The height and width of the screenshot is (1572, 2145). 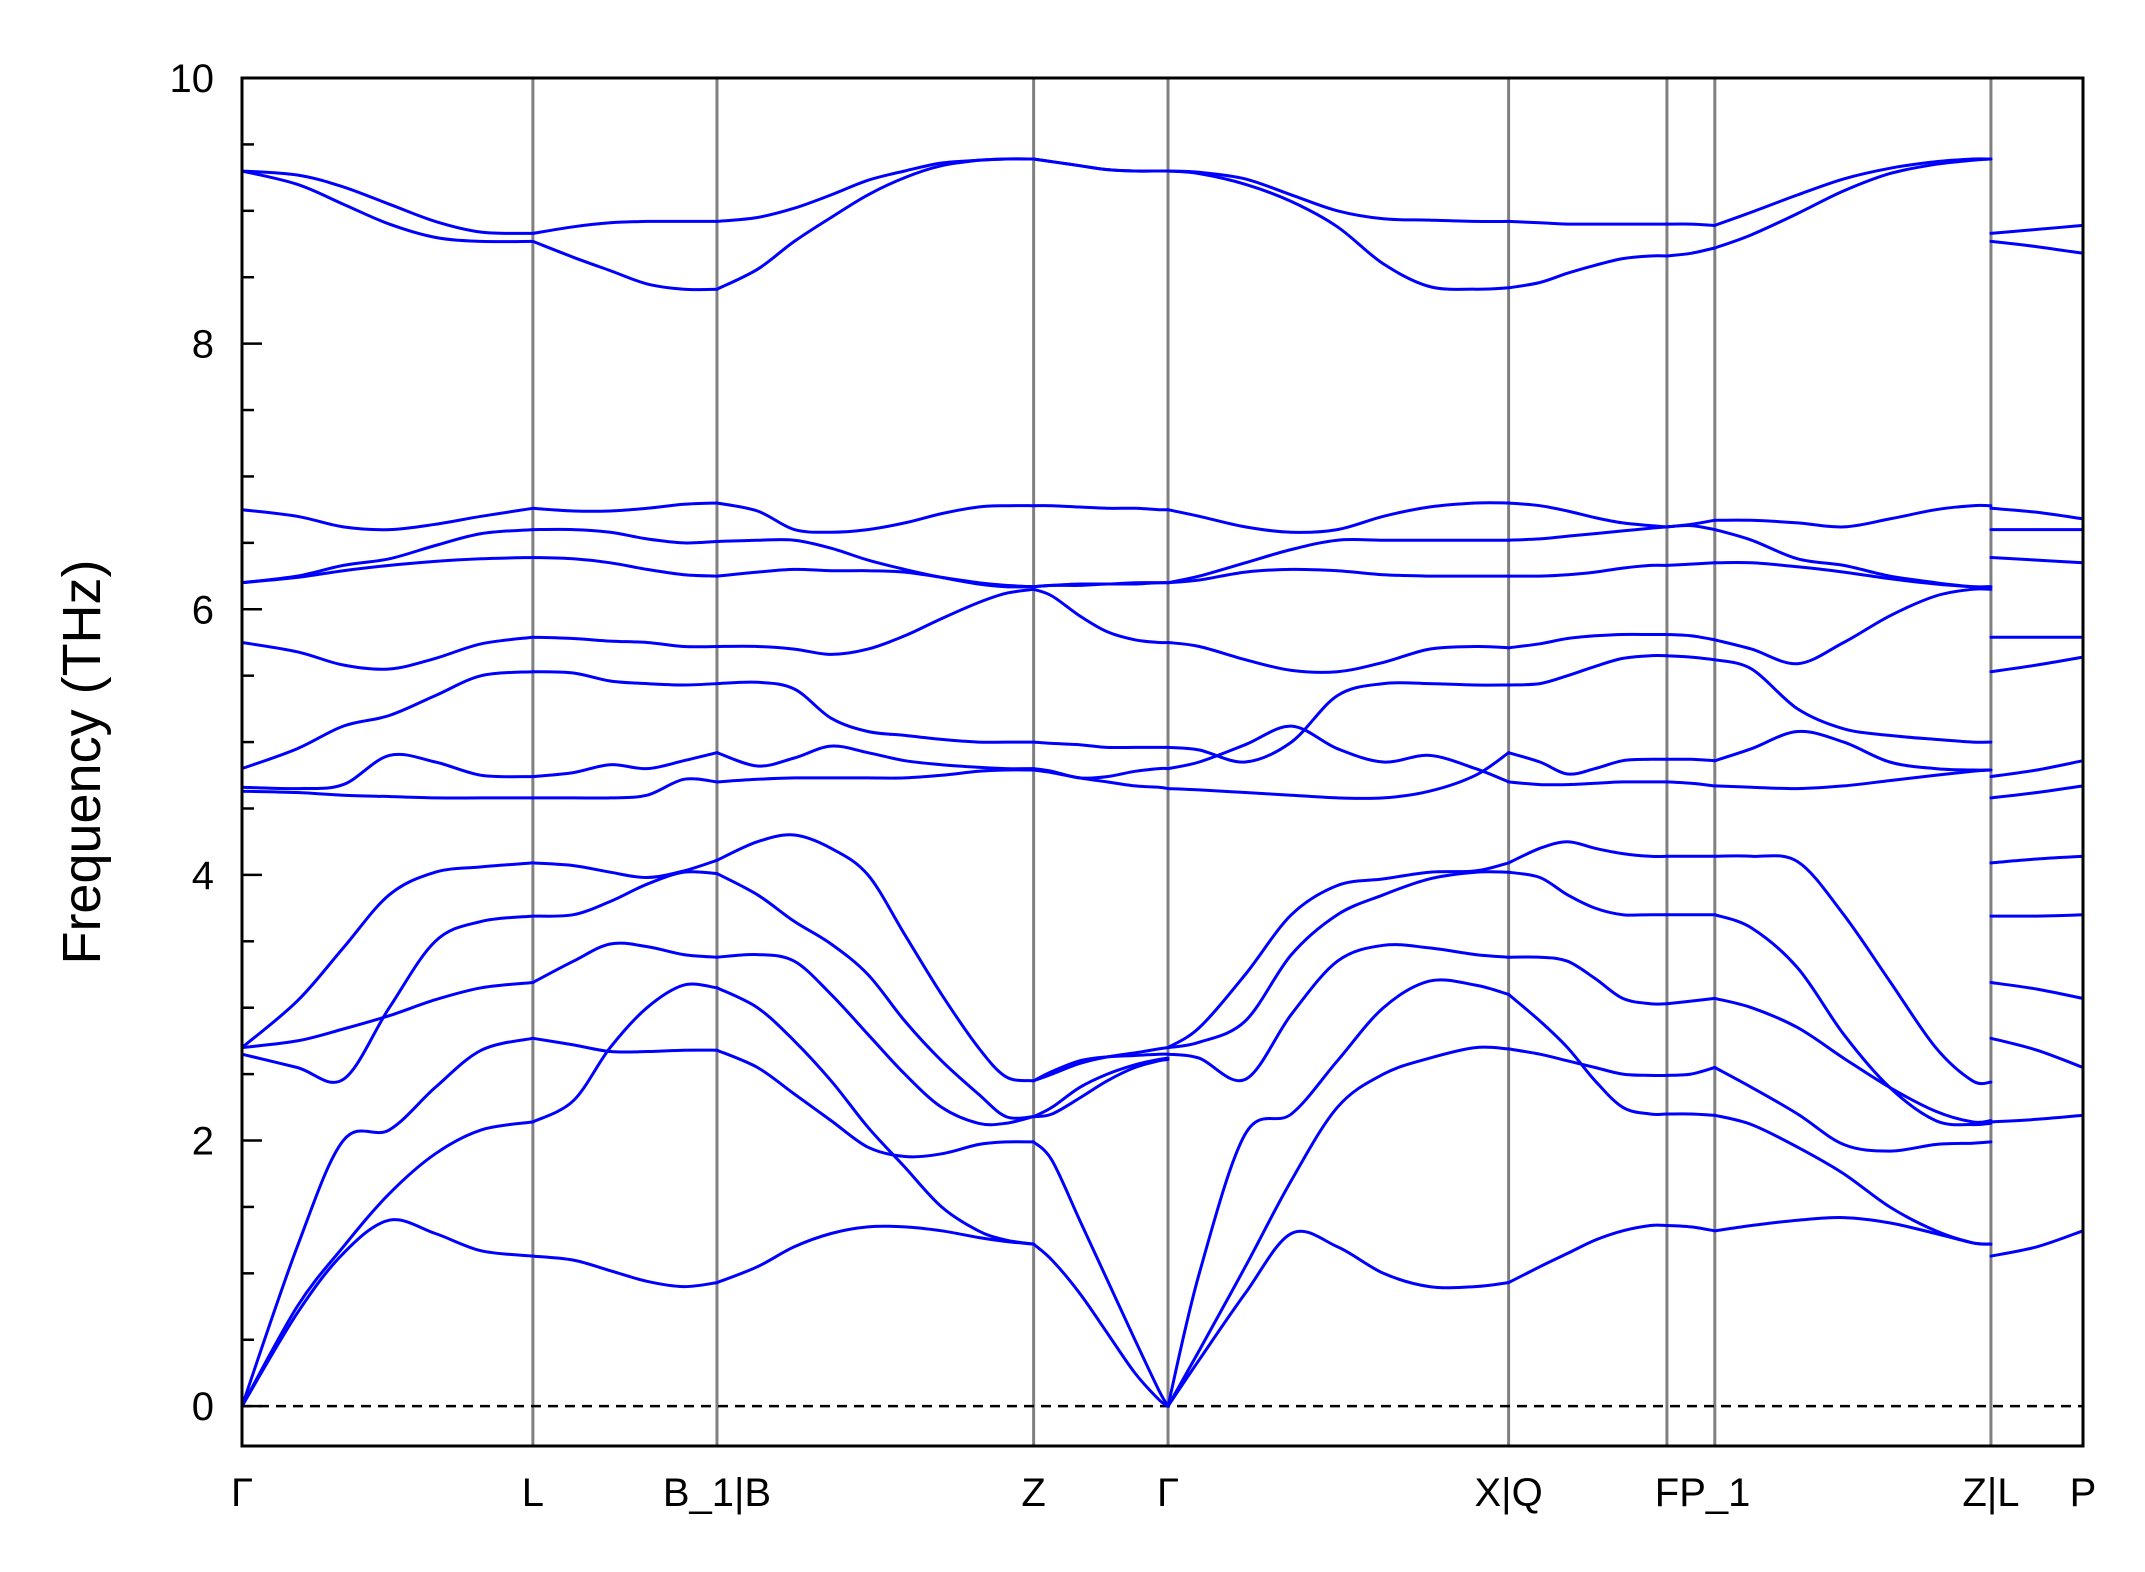 I want to click on band-seg7-b0, so click(x=1853, y=1231).